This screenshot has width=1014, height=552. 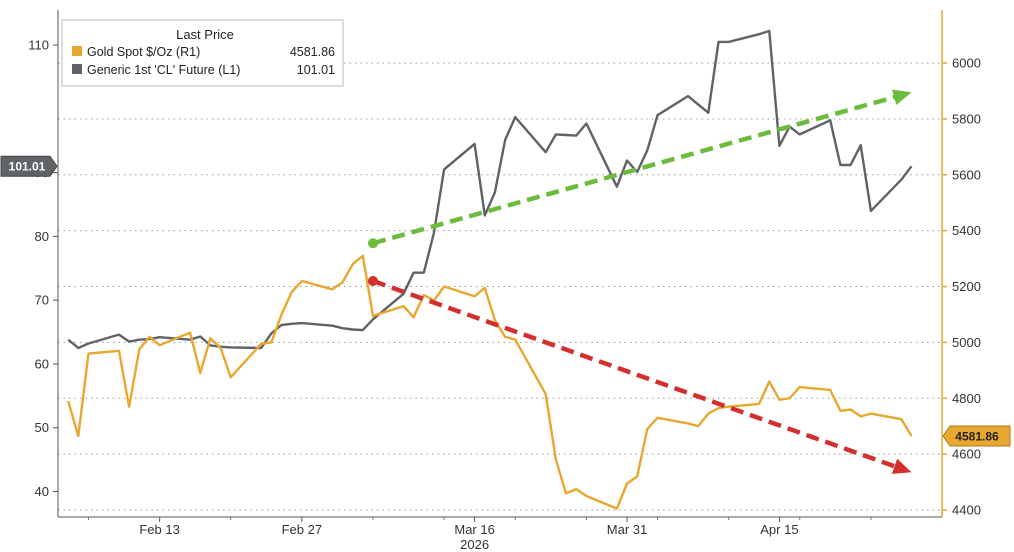 I want to click on right-tick-label: 6000, so click(x=966, y=63).